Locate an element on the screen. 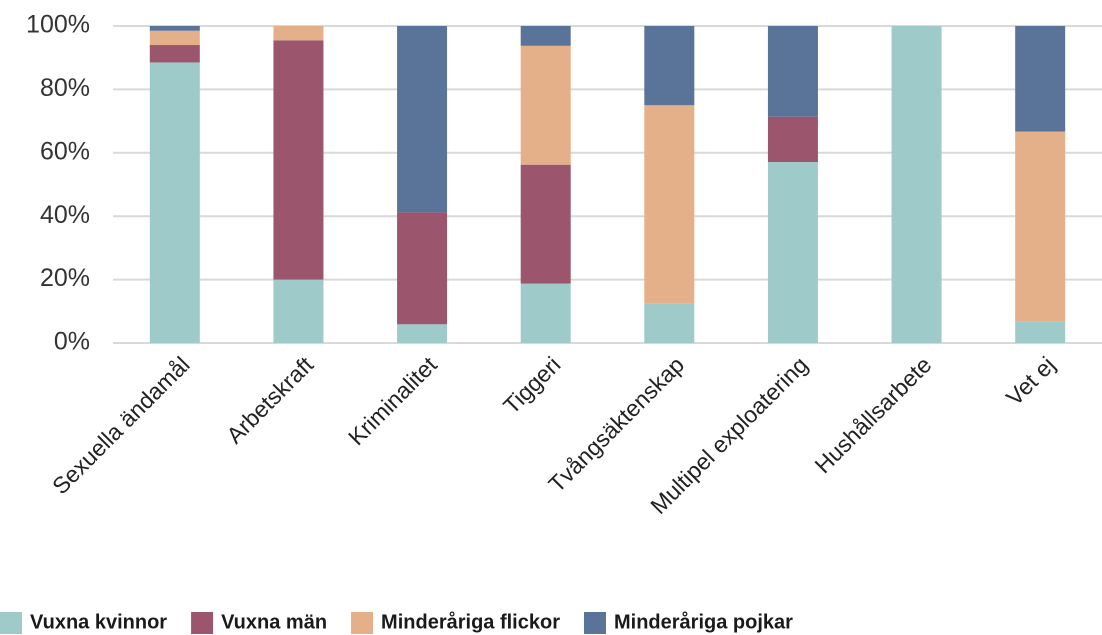 The height and width of the screenshot is (635, 1102). x-tick-label: Vet ej is located at coordinates (1030, 380).